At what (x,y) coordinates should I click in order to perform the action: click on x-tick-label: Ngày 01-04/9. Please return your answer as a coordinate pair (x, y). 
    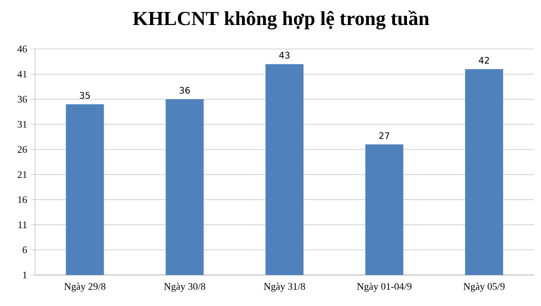
    Looking at the image, I should click on (384, 287).